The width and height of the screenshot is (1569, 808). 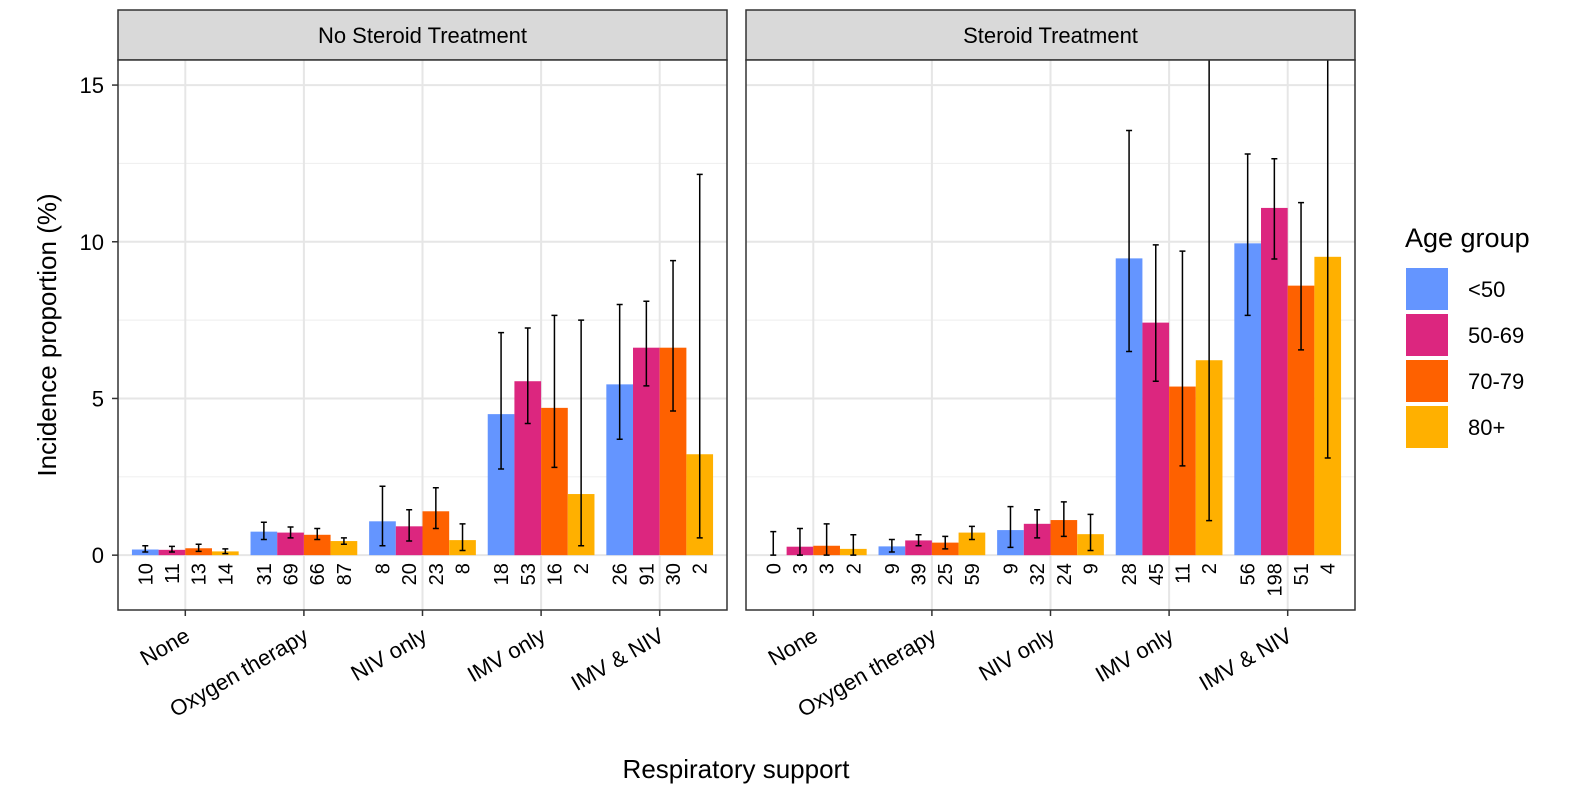 What do you see at coordinates (265, 574) in the screenshot?
I see `count-label: 31` at bounding box center [265, 574].